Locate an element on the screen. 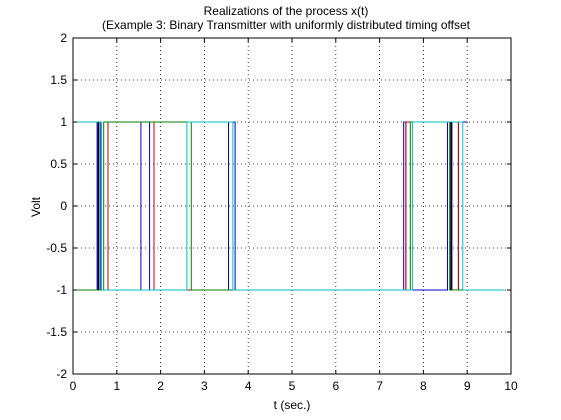 This screenshot has height=420, width=561. y-tick-label: 1 is located at coordinates (63, 122).